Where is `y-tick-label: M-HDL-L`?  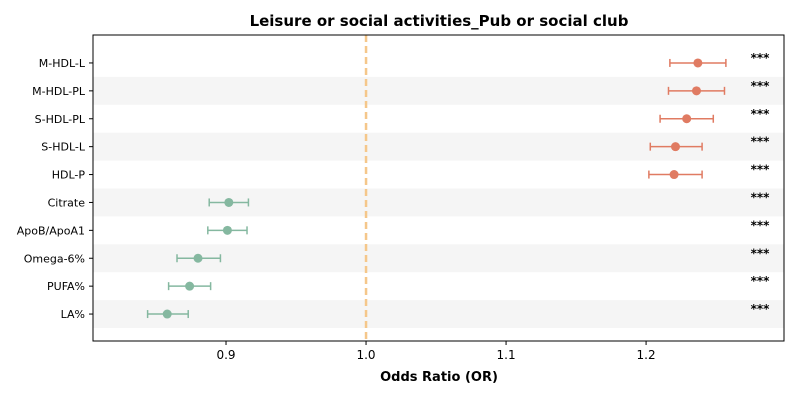 y-tick-label: M-HDL-L is located at coordinates (62, 63).